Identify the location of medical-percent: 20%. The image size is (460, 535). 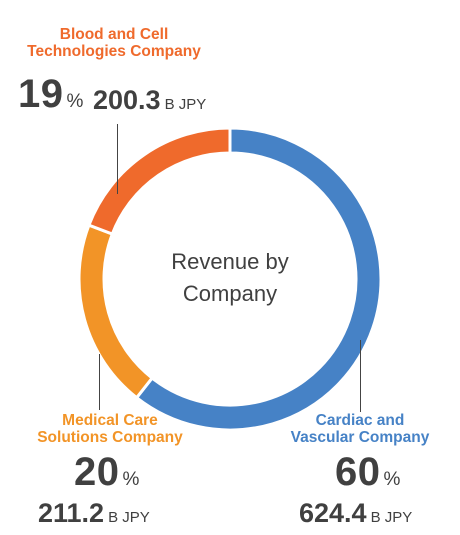
(107, 472).